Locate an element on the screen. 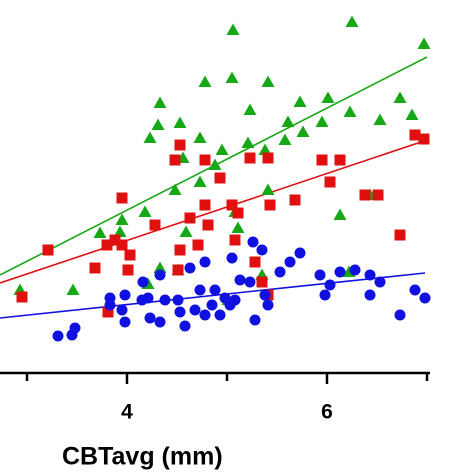  x-axis-label: CBTavg (mm) is located at coordinates (142, 457).